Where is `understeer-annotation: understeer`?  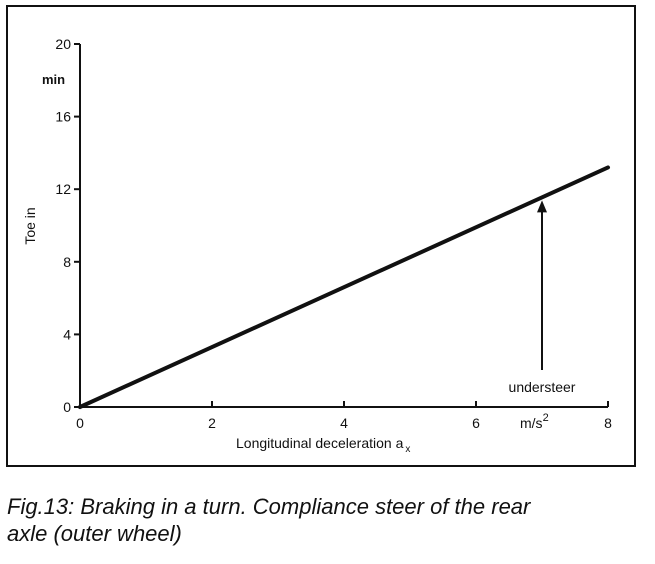
understeer-annotation: understeer is located at coordinates (542, 387).